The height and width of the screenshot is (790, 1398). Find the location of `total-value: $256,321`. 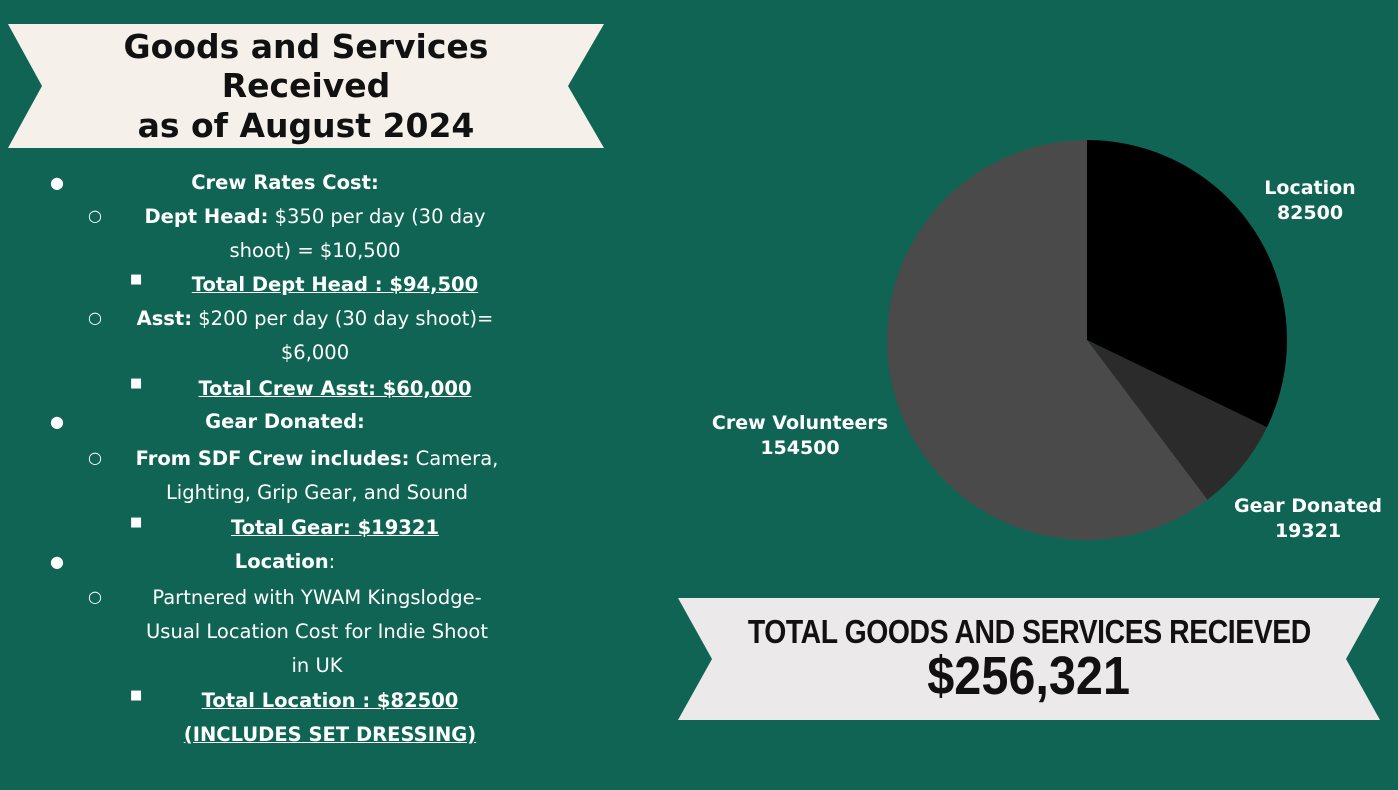

total-value: $256,321 is located at coordinates (1029, 676).